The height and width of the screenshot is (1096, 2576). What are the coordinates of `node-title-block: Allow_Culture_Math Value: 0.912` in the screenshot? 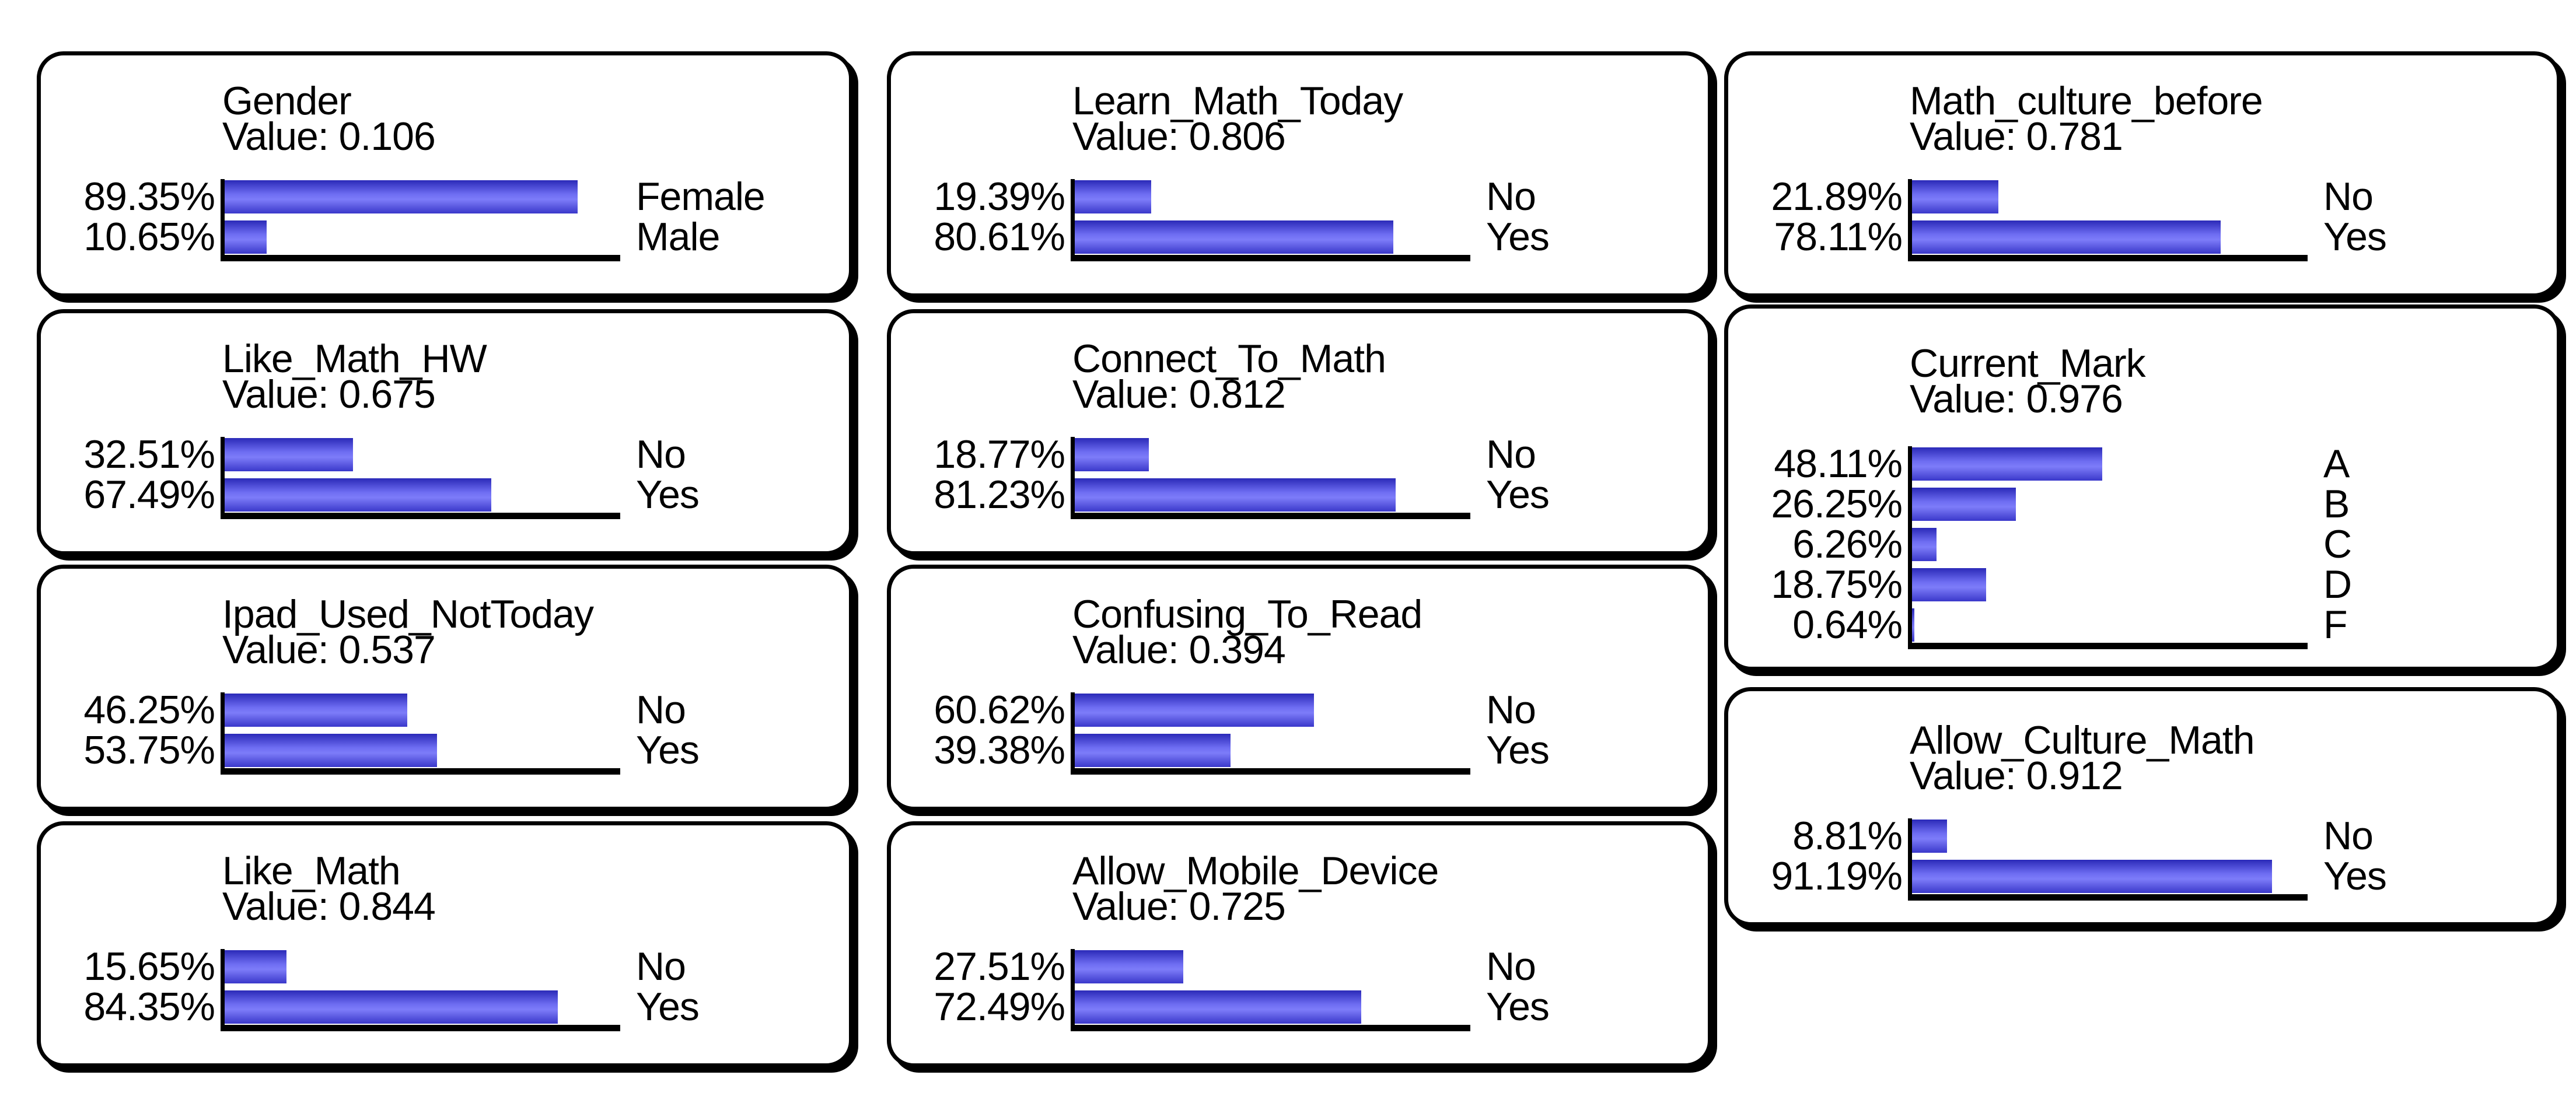 It's located at (2082, 758).